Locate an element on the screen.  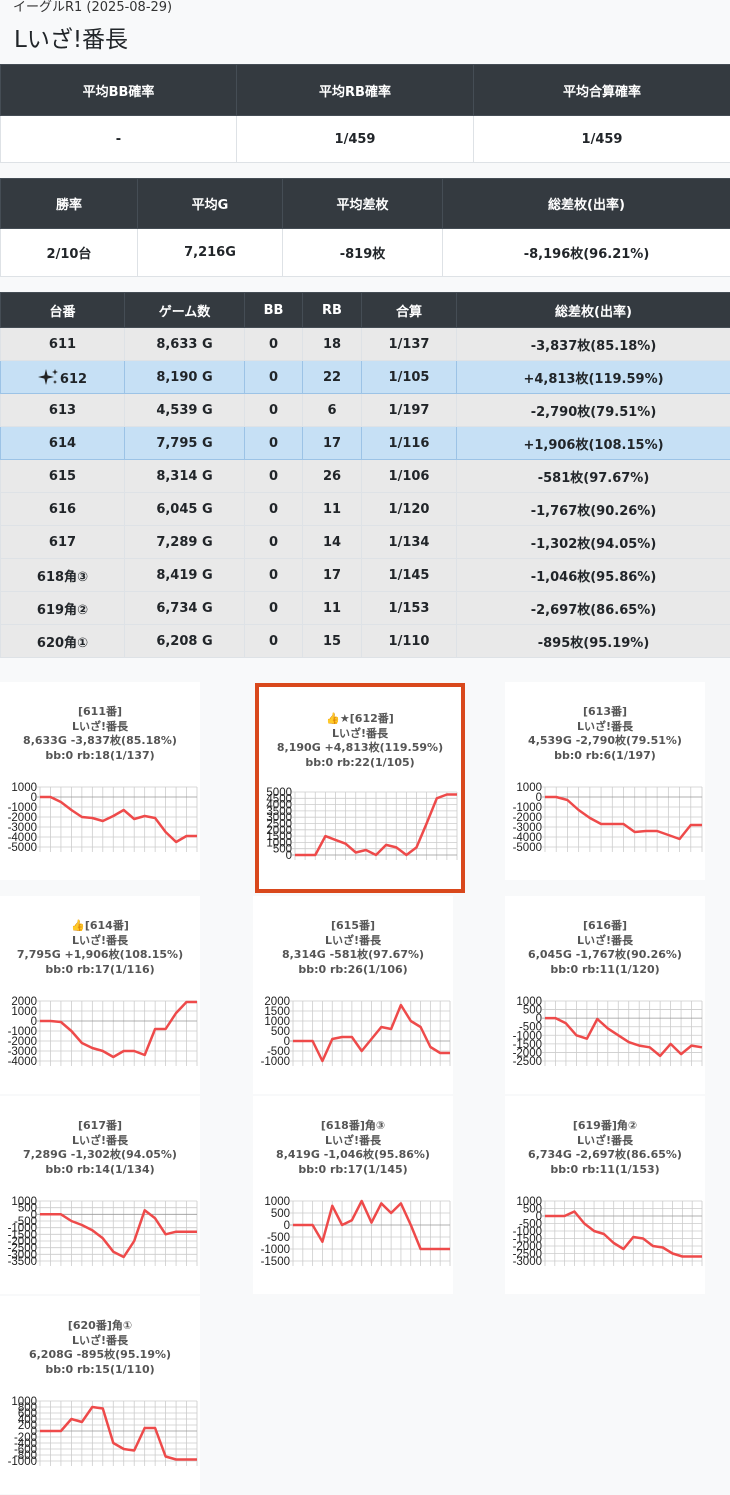
cell-text: 617 is located at coordinates (62, 542).